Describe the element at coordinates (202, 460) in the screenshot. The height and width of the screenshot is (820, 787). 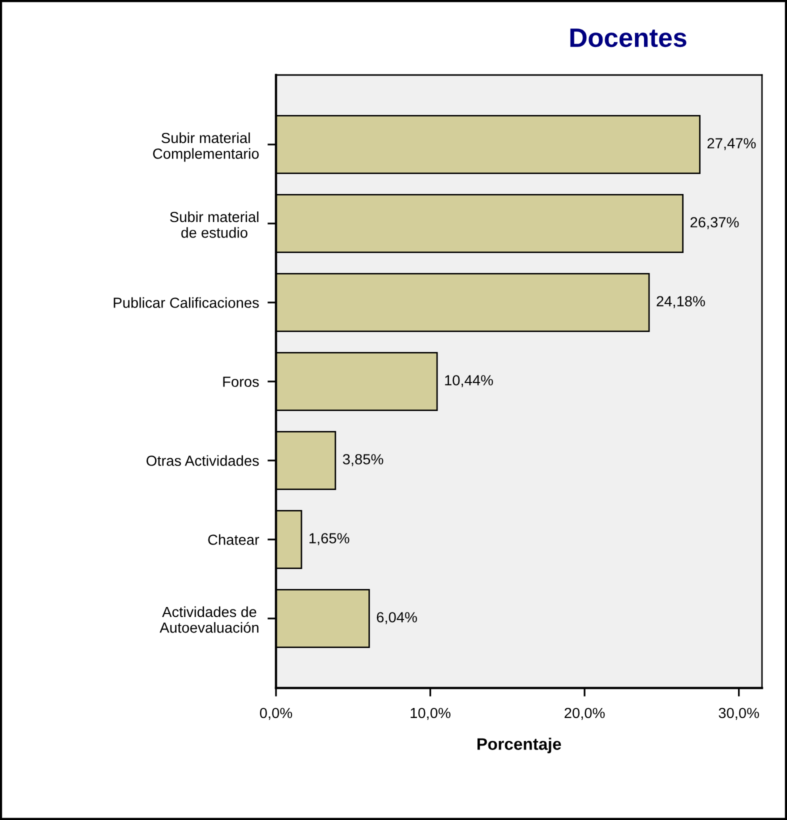
I see `y-tick-label: Otras Actividades` at that location.